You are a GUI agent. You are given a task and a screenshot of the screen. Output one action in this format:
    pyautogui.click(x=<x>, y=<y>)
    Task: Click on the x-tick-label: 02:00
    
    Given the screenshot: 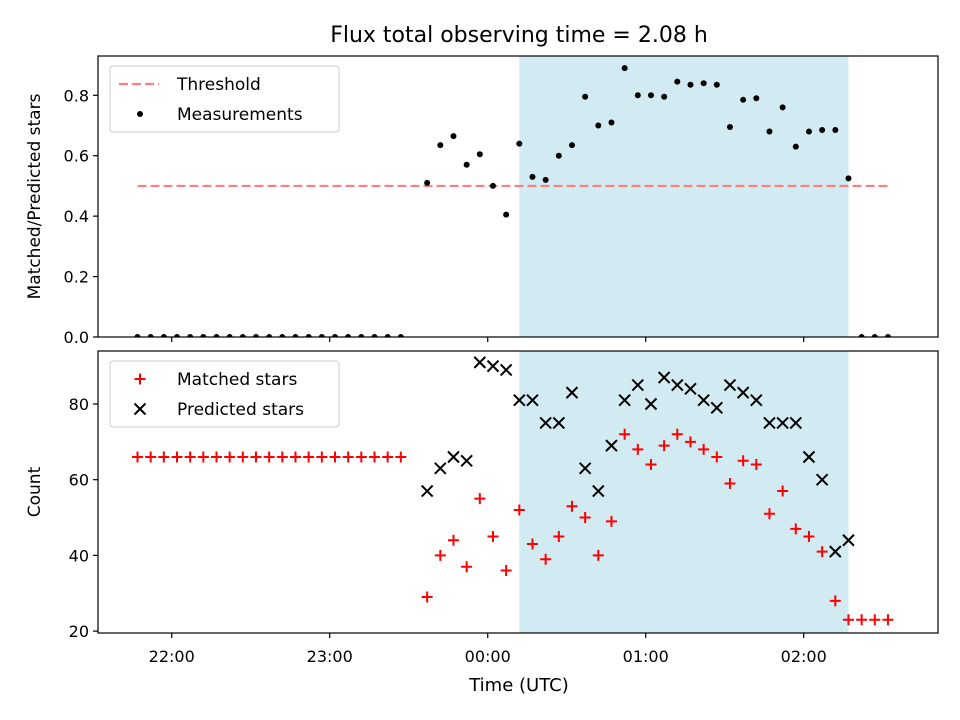 What is the action you would take?
    pyautogui.click(x=804, y=656)
    